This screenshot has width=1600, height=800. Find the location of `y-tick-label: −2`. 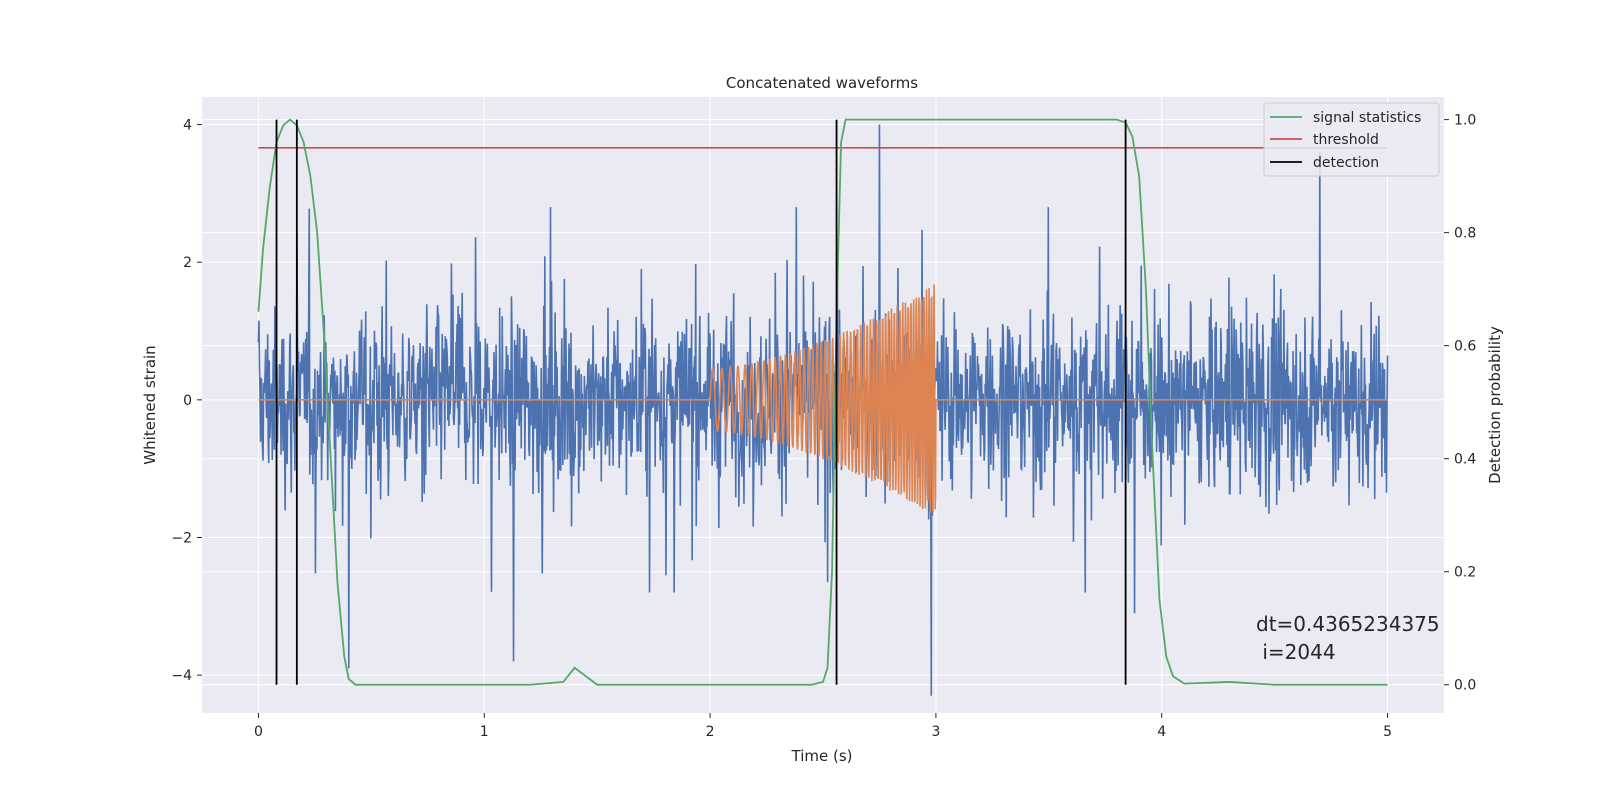

y-tick-label: −2 is located at coordinates (181, 538).